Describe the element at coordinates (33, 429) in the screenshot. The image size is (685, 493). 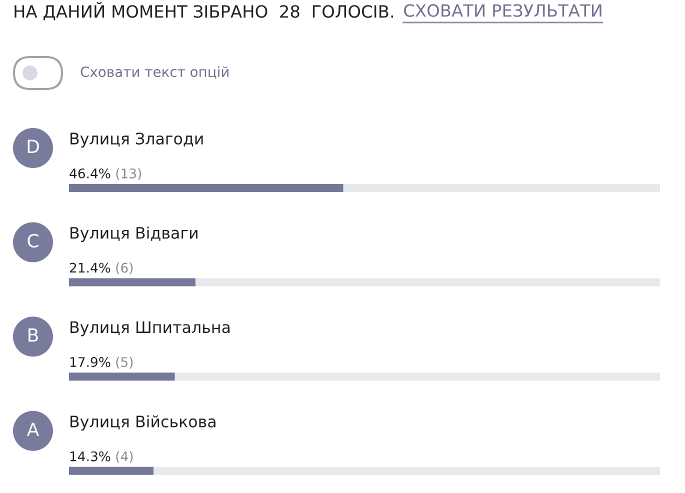
I see `text: A` at that location.